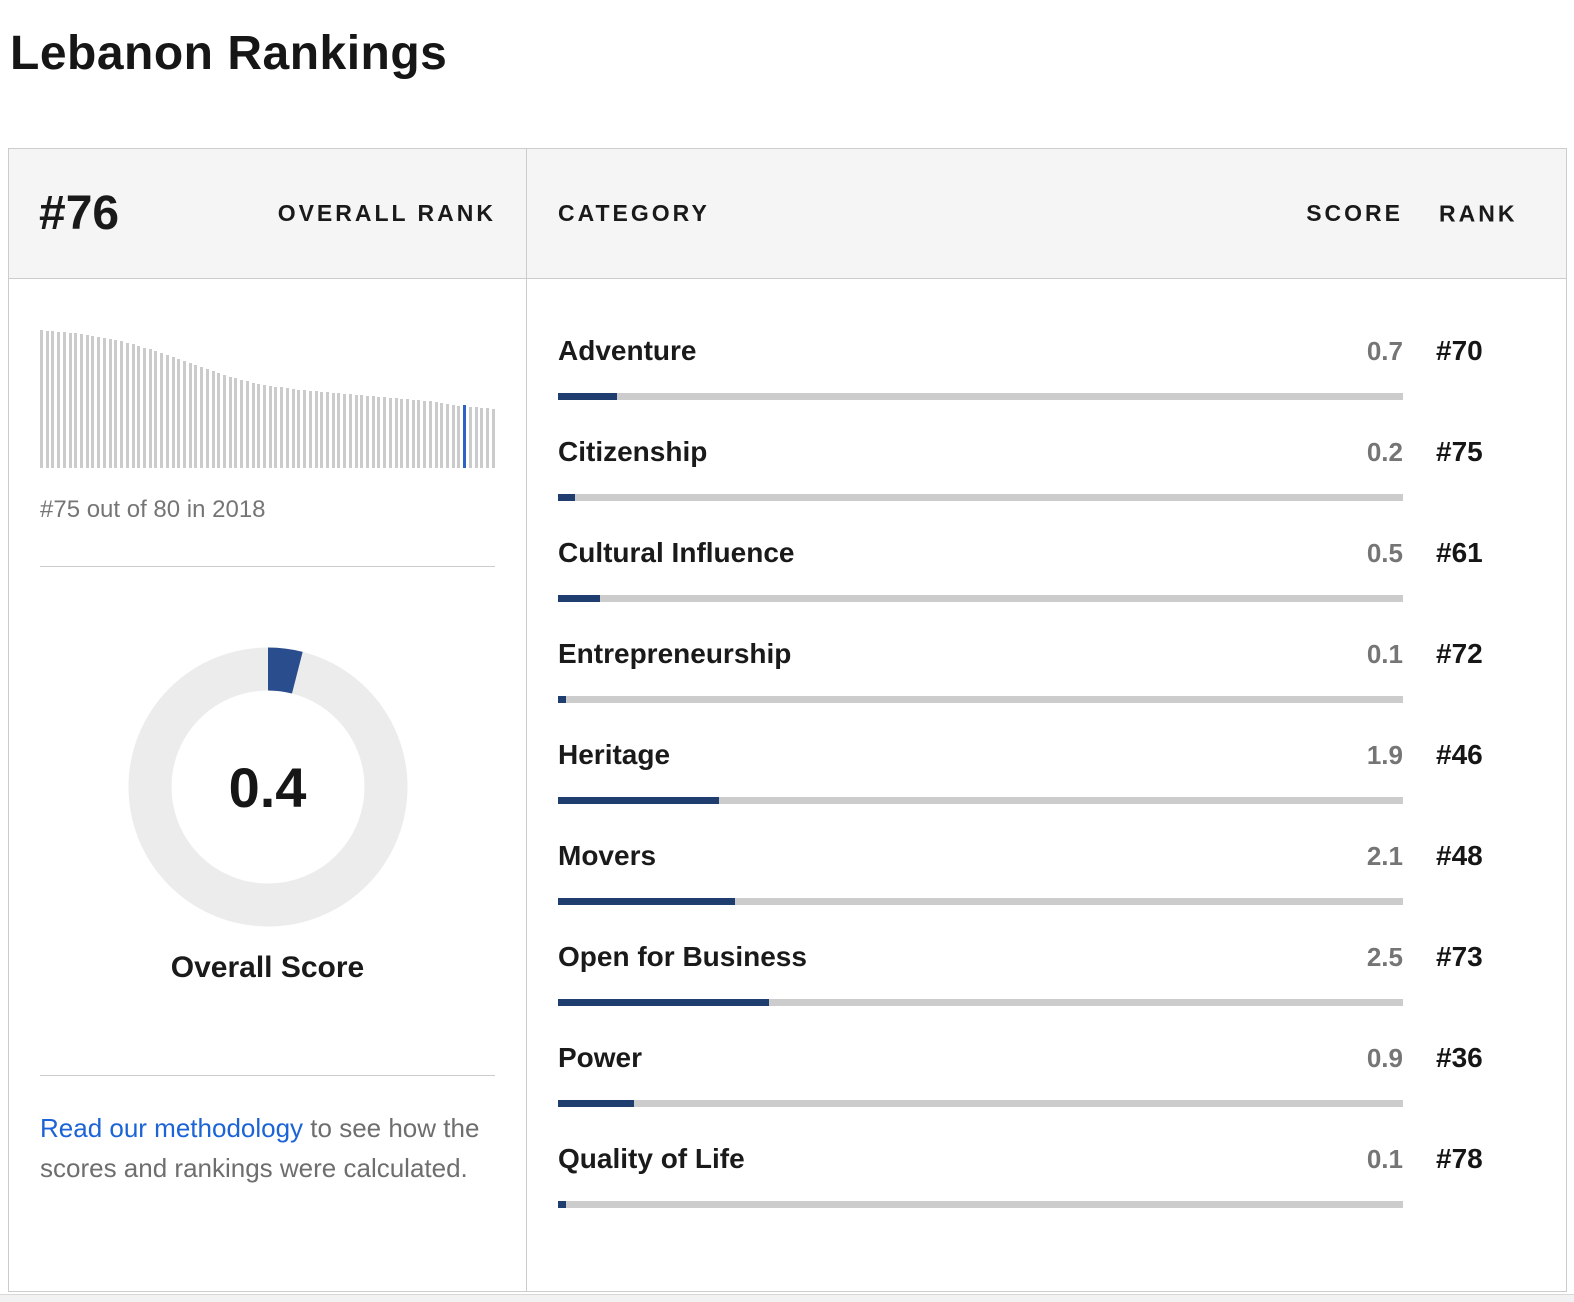 This screenshot has height=1302, width=1574. I want to click on donut-chart-svg, so click(267, 787).